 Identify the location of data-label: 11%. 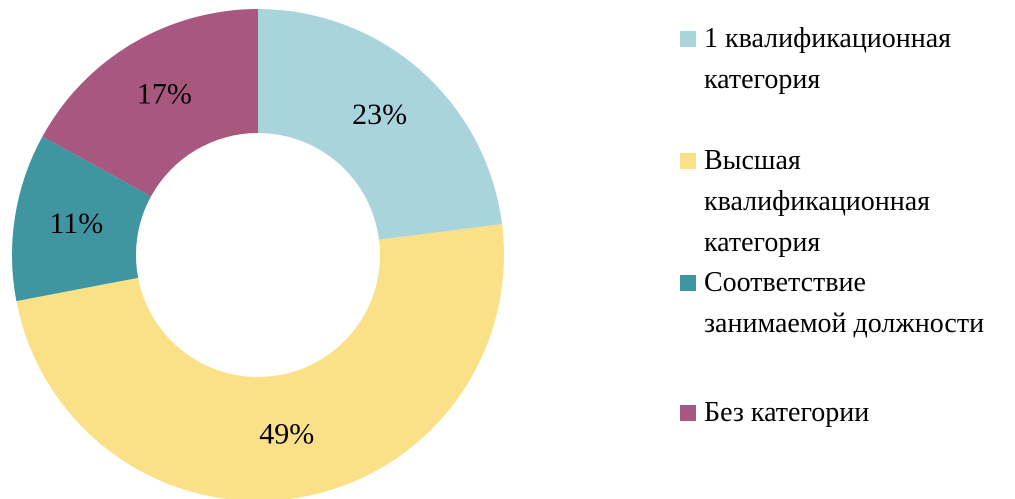
(76, 223).